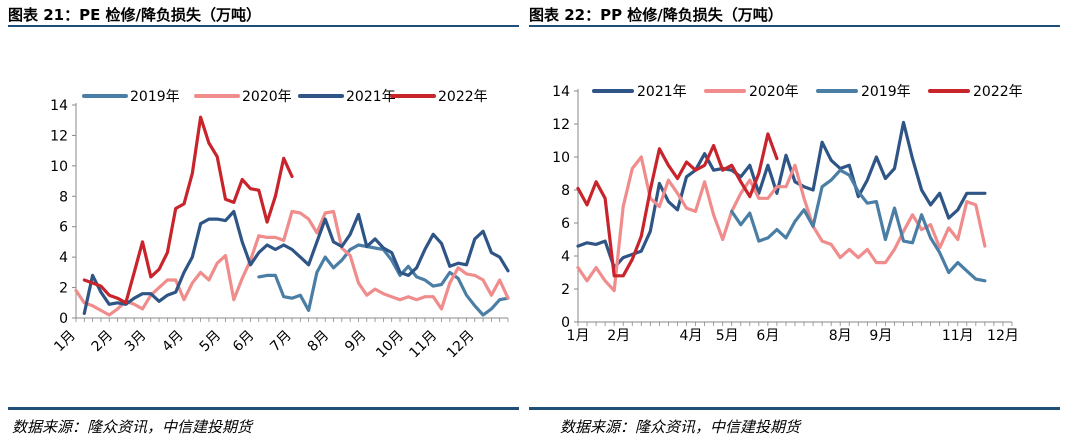  I want to click on pe-x-tick-label: 8月, so click(319, 342).